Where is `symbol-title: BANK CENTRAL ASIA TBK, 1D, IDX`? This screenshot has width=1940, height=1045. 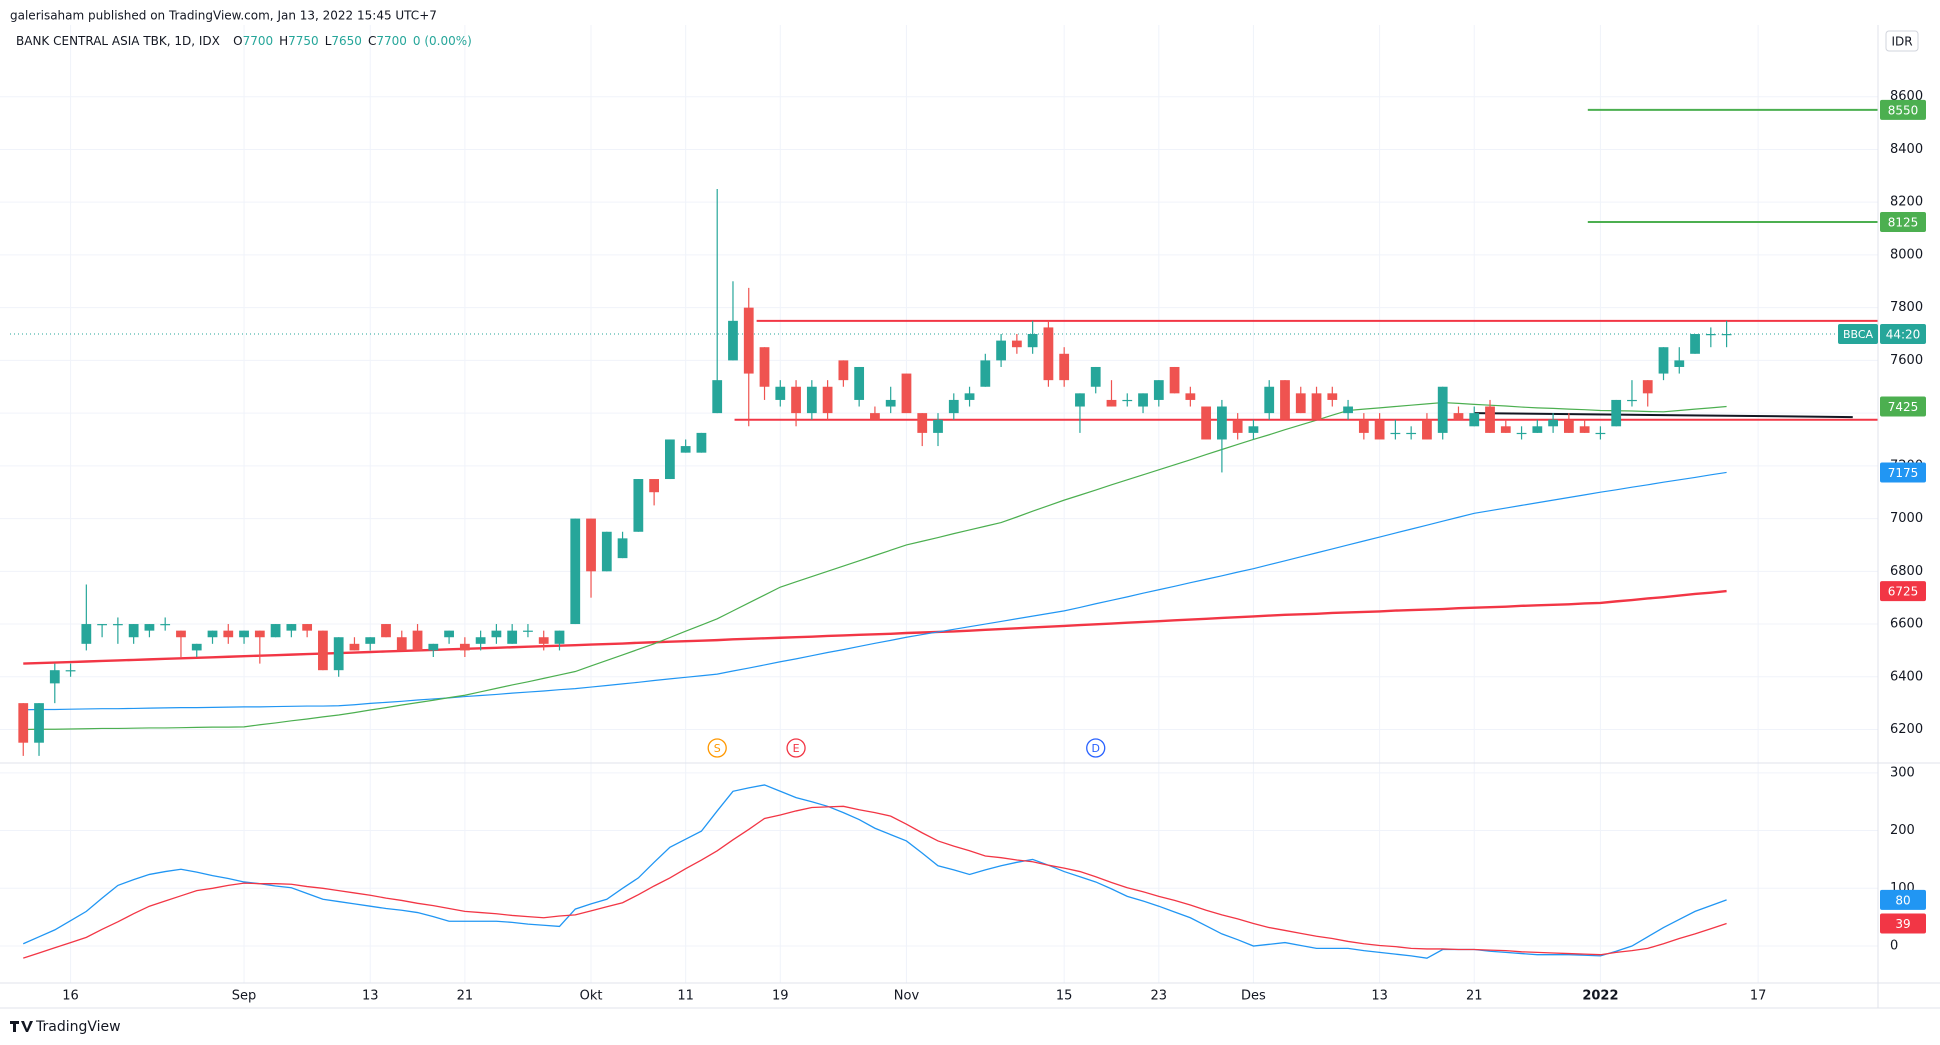
symbol-title: BANK CENTRAL ASIA TBK, 1D, IDX is located at coordinates (118, 41).